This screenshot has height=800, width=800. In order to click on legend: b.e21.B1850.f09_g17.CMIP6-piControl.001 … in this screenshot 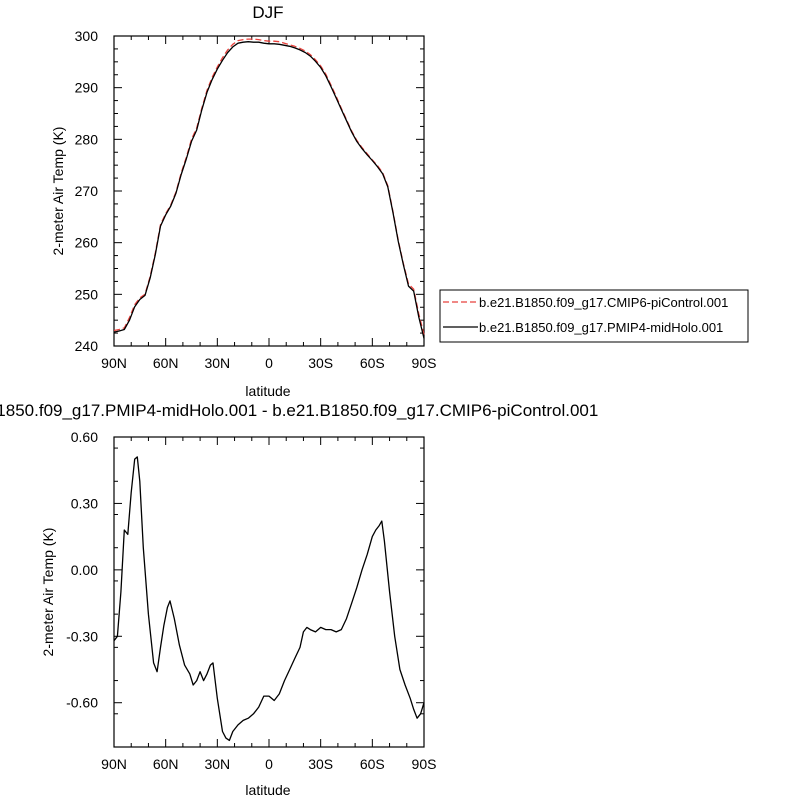, I will do `click(594, 316)`.